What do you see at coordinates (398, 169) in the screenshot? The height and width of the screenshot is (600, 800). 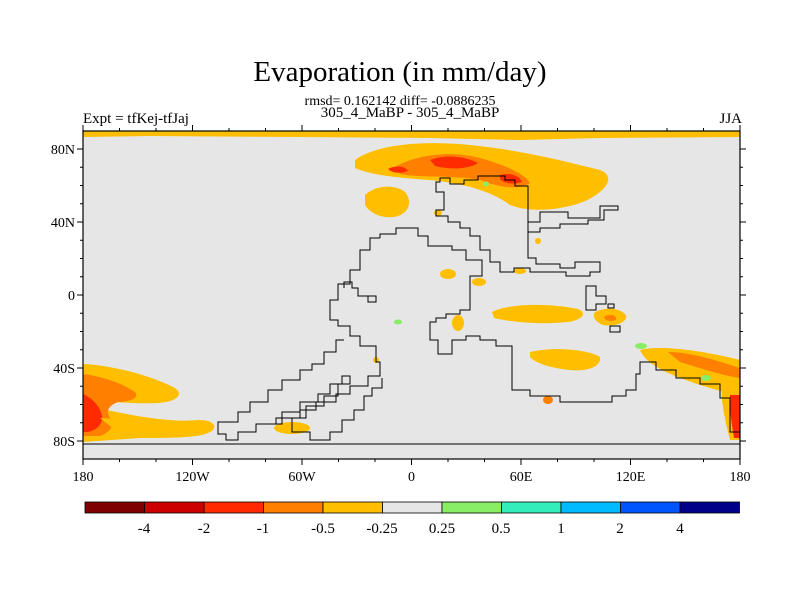 I see `contour-north-atlantic-core3` at bounding box center [398, 169].